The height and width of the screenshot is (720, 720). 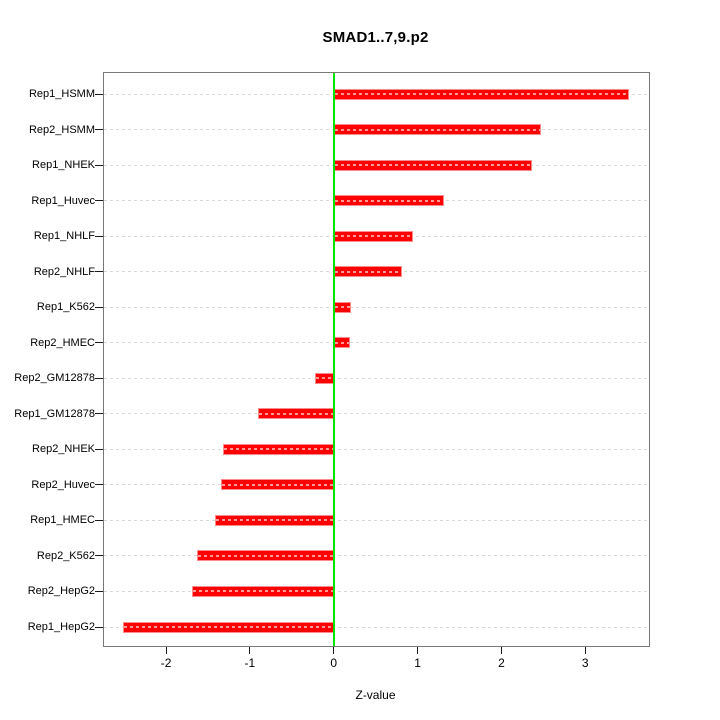 I want to click on x-axis-tick-label: 1, so click(x=417, y=663).